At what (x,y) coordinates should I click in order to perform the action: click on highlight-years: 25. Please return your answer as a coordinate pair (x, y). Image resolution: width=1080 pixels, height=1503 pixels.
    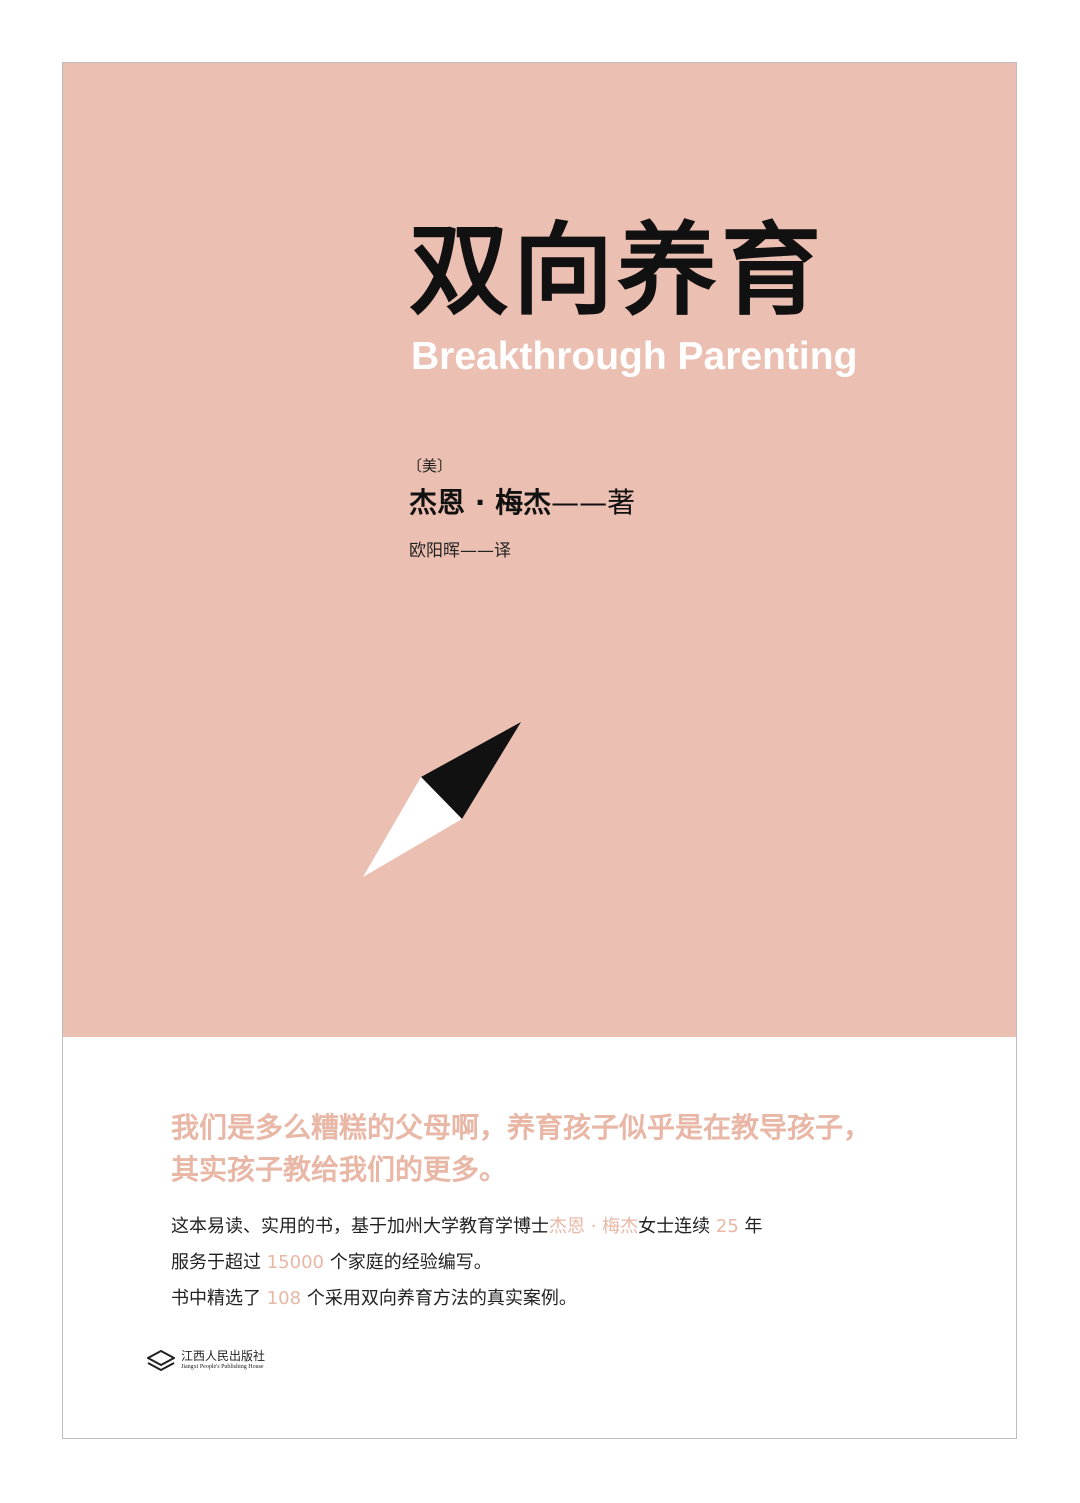
    Looking at the image, I should click on (727, 1226).